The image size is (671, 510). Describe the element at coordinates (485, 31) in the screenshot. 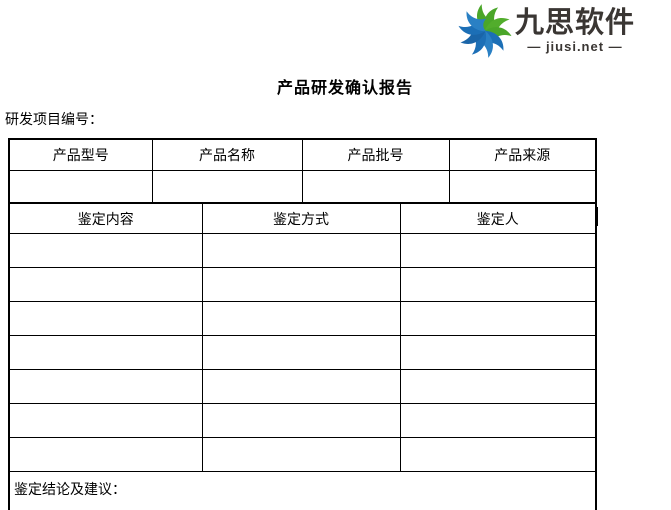

I see `pinwheel-logo-icon` at that location.